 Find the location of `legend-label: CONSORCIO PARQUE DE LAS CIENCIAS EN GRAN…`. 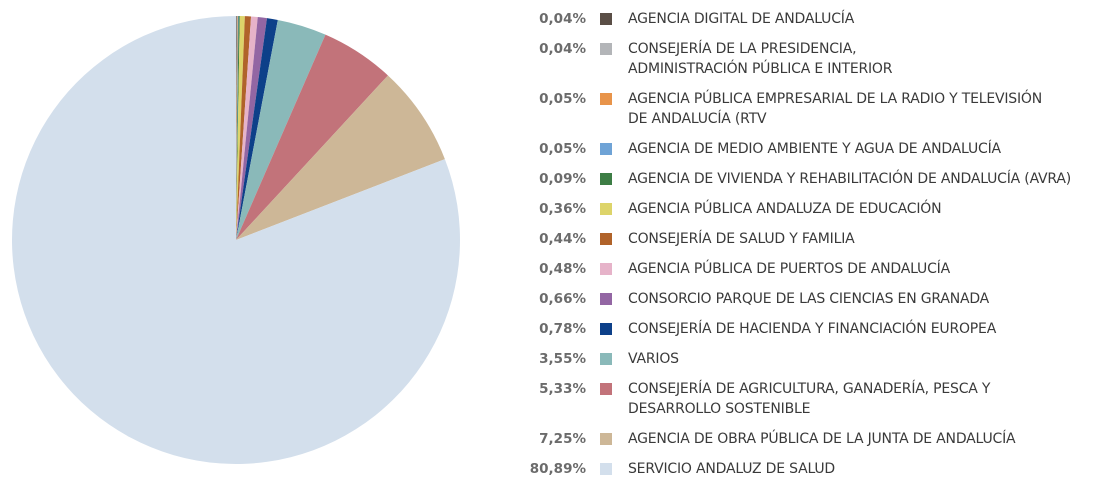

legend-label: CONSORCIO PARQUE DE LAS CIENCIAS EN GRAN… is located at coordinates (809, 299).